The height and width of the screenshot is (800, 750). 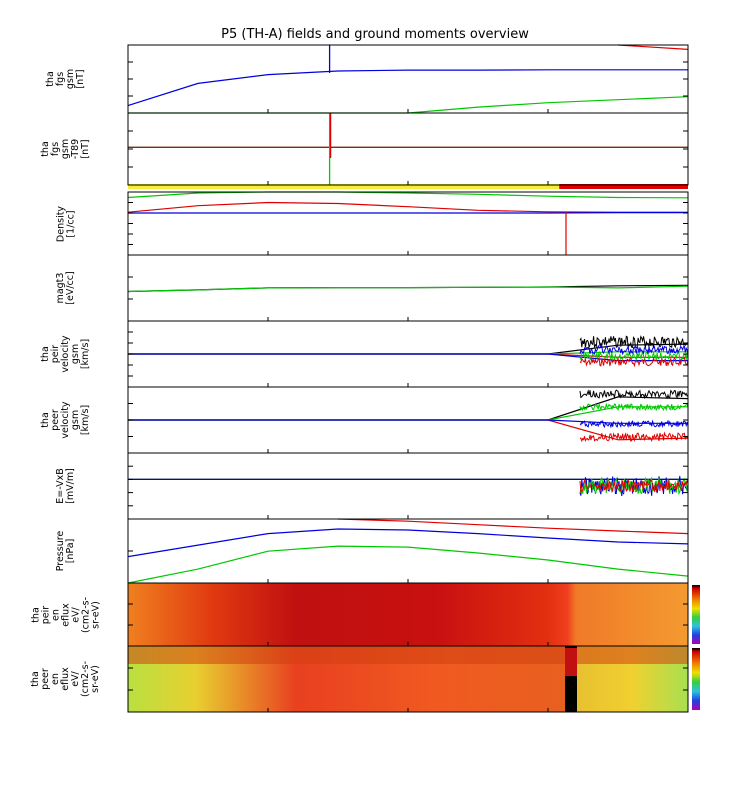 I want to click on ylabel-density: Density [1/cc], so click(x=66, y=223).